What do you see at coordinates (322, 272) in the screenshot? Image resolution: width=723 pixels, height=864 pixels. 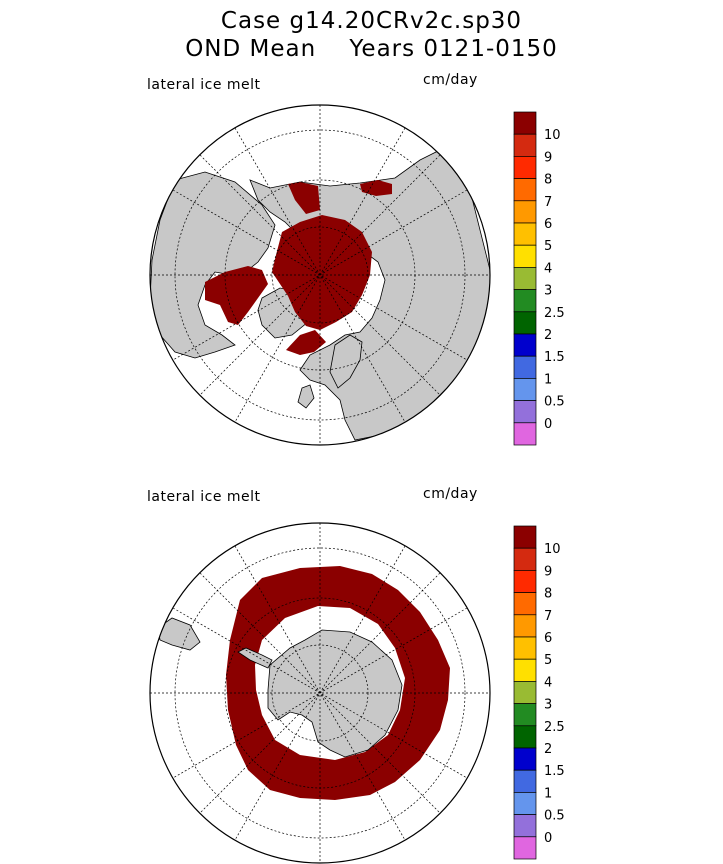 I see `north-ice-melt-arctic` at bounding box center [322, 272].